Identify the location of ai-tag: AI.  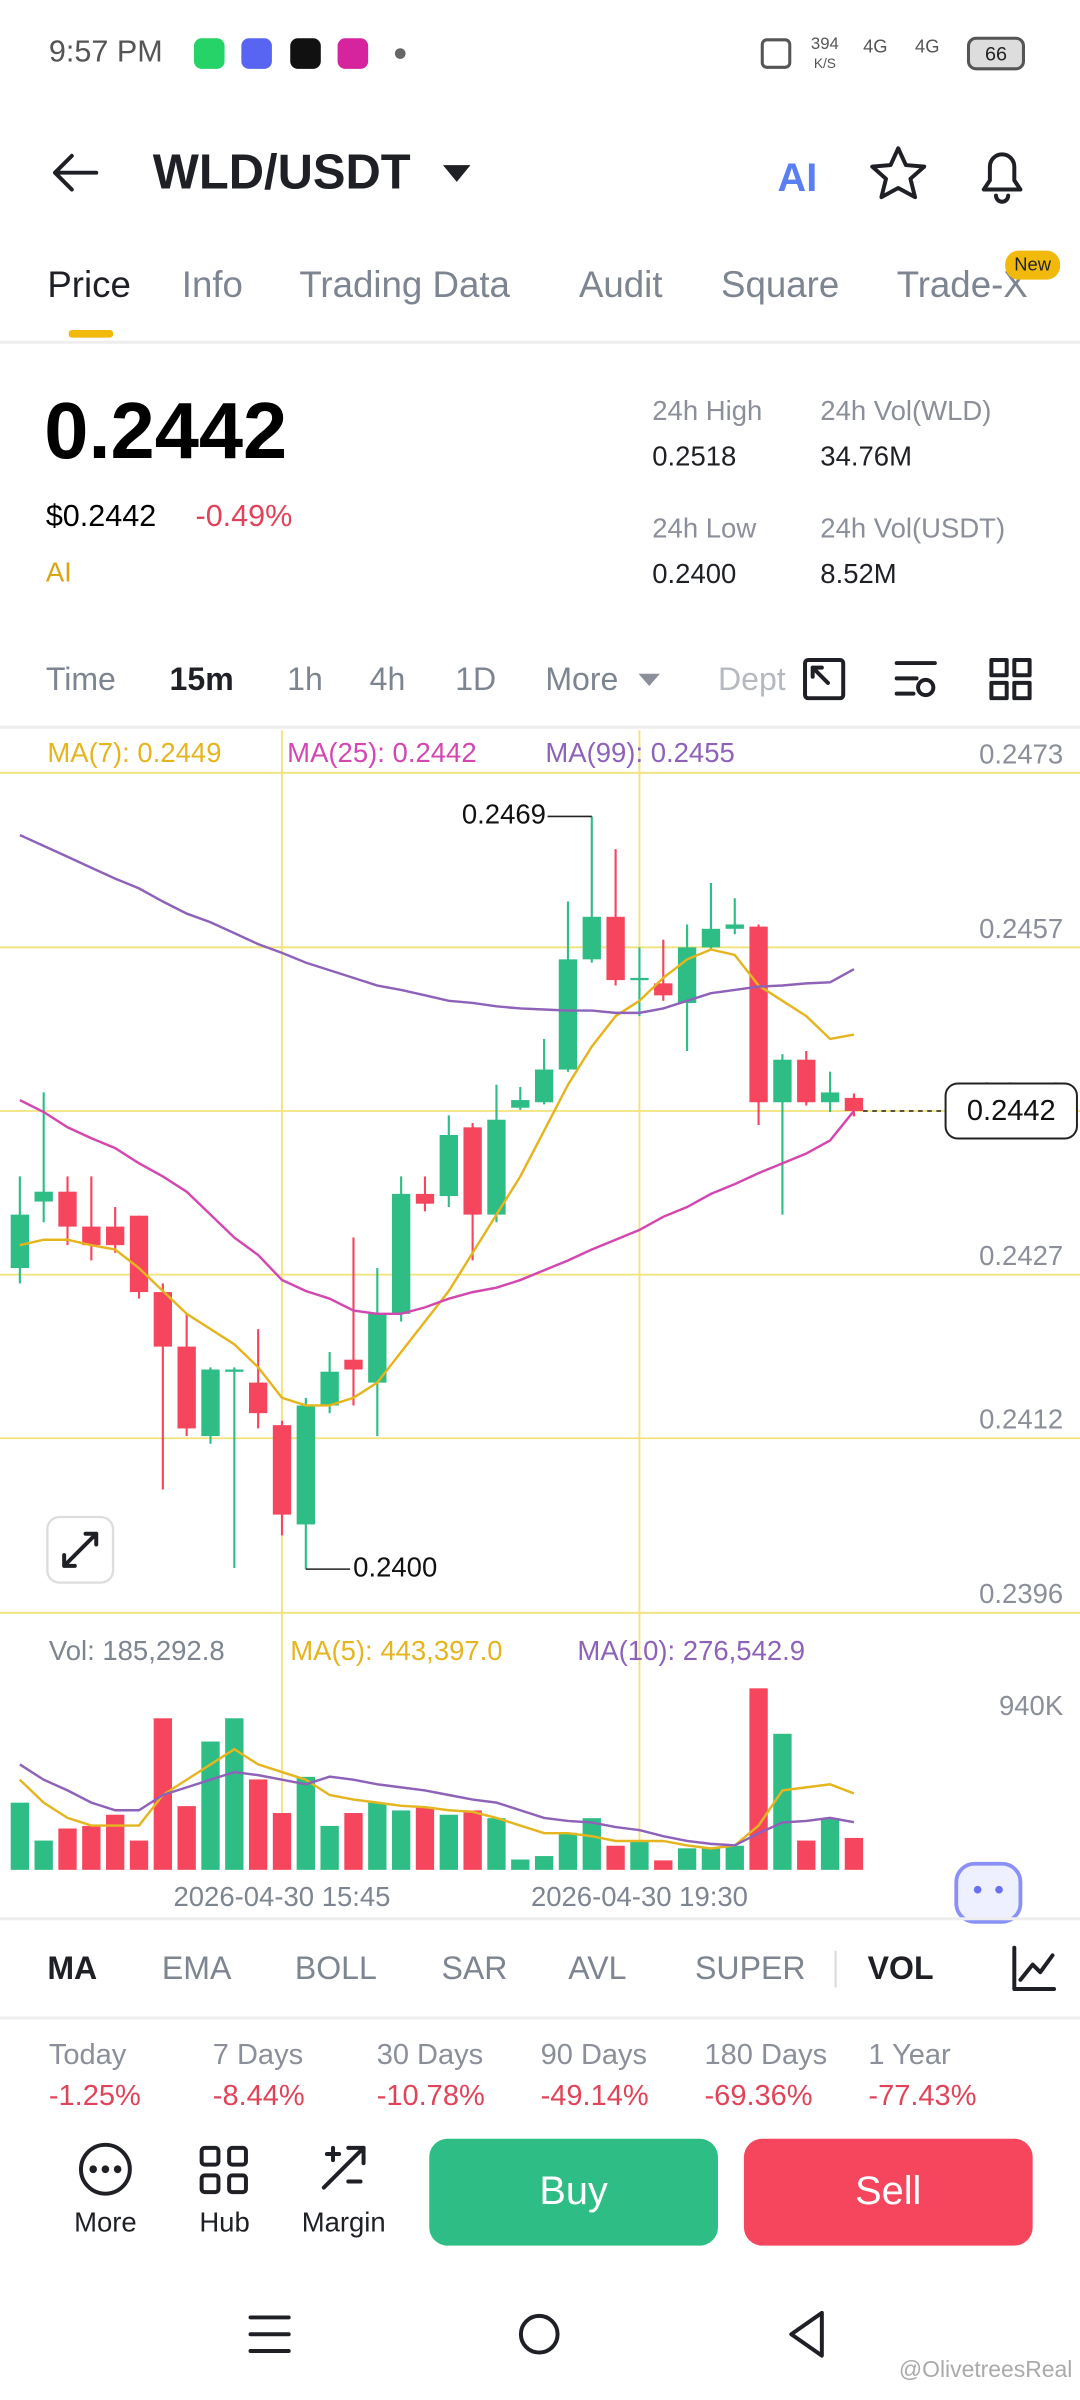
(59, 572).